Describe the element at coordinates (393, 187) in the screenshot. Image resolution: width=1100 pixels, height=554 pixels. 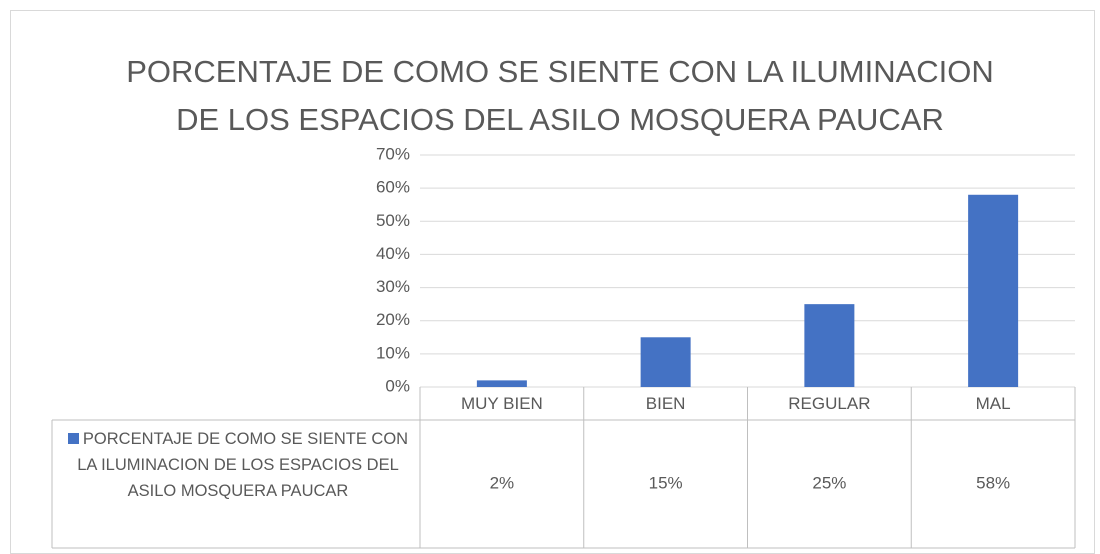
I see `y-tick-label: 60%` at that location.